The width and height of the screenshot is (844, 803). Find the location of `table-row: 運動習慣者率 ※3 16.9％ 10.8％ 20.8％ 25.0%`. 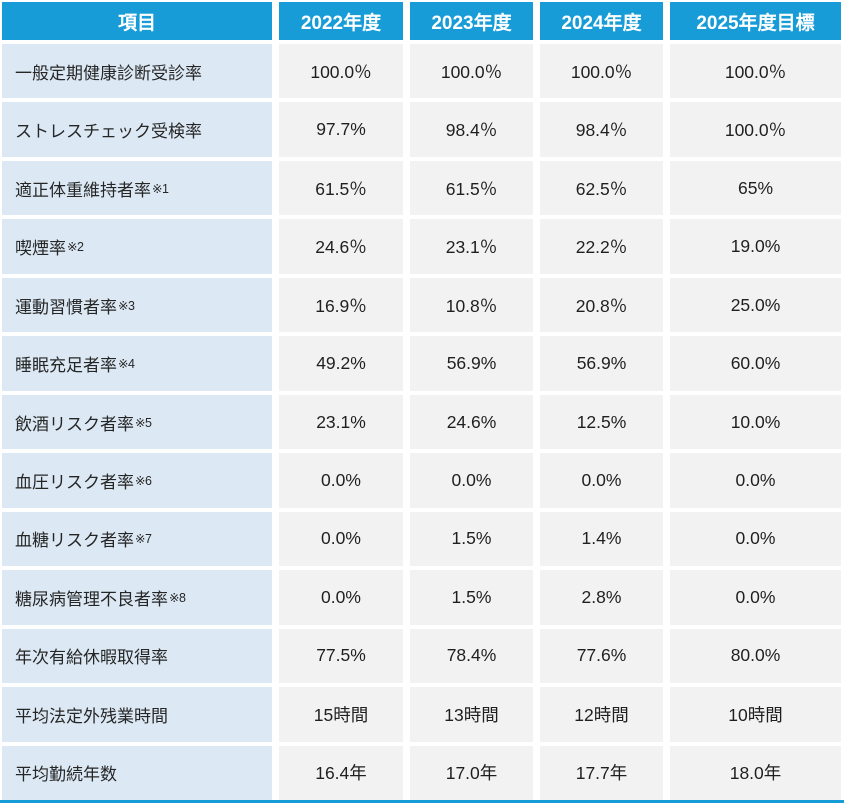

table-row: 運動習慣者率 ※3 16.9％ 10.8％ 20.8％ 25.0% is located at coordinates (421, 305).